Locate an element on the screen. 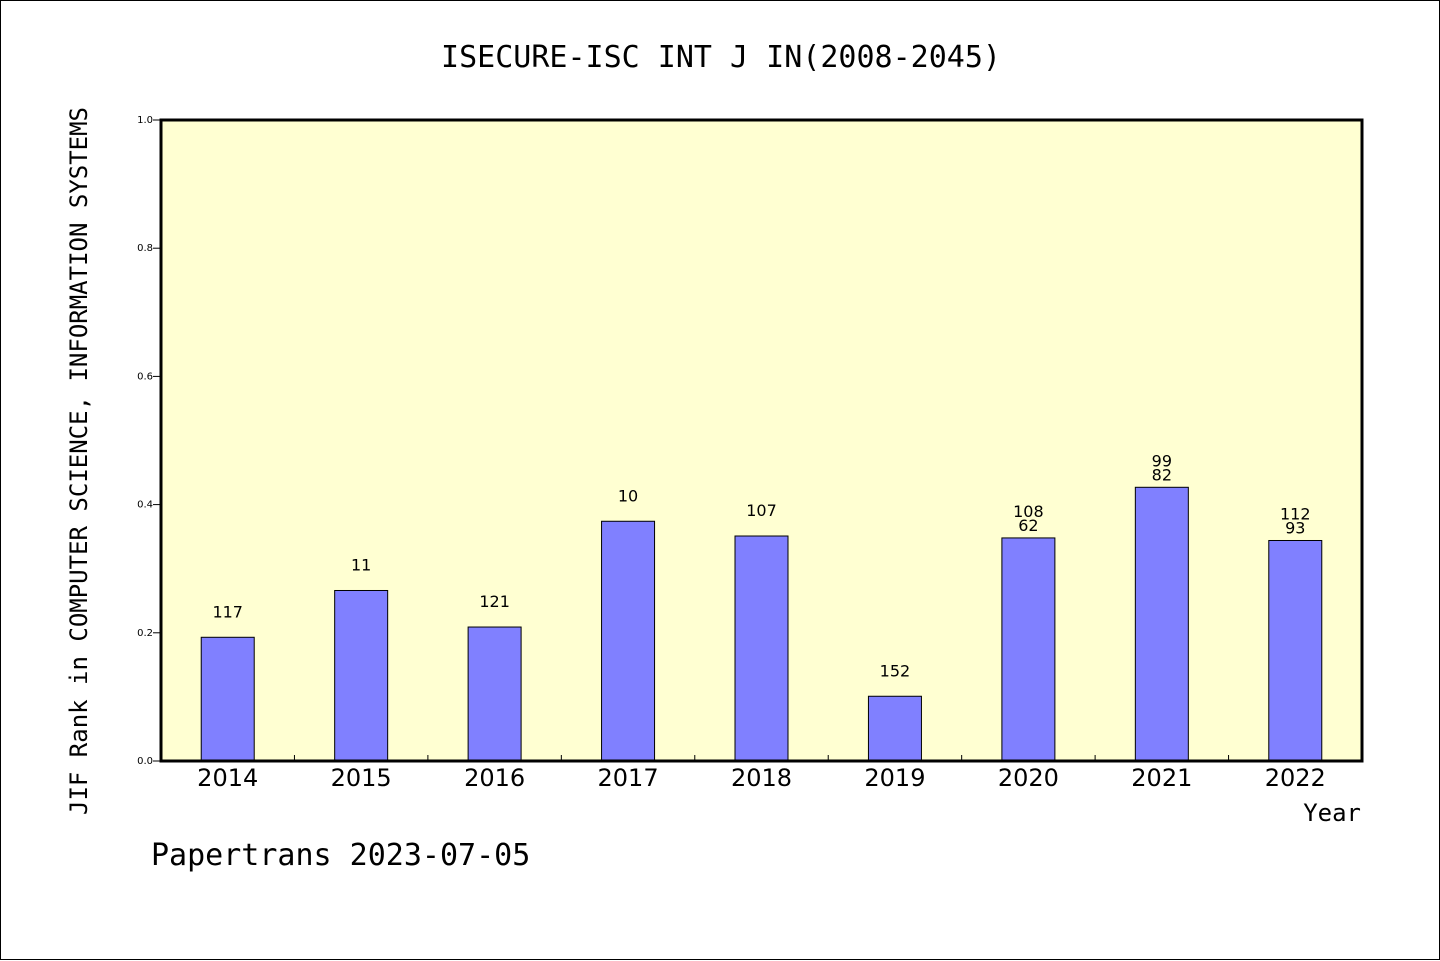 The height and width of the screenshot is (961, 1440). bar-value-label: 93 is located at coordinates (1295, 527).